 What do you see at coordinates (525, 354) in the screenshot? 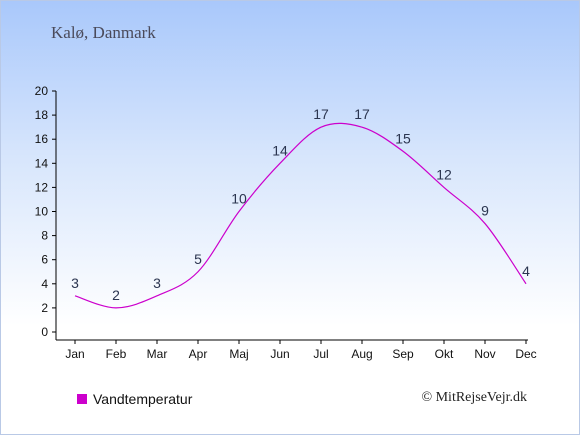
I see `x-tick-label: Dec` at bounding box center [525, 354].